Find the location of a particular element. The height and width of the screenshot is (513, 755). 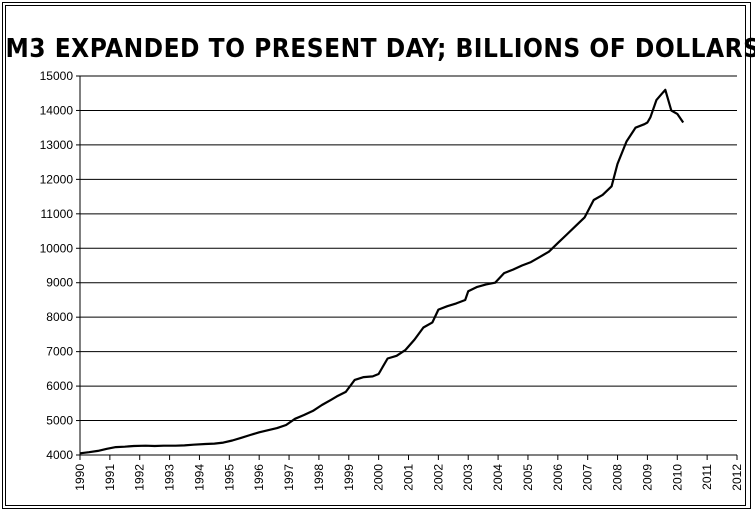

y-tick-label: 11000 is located at coordinates (57, 214).